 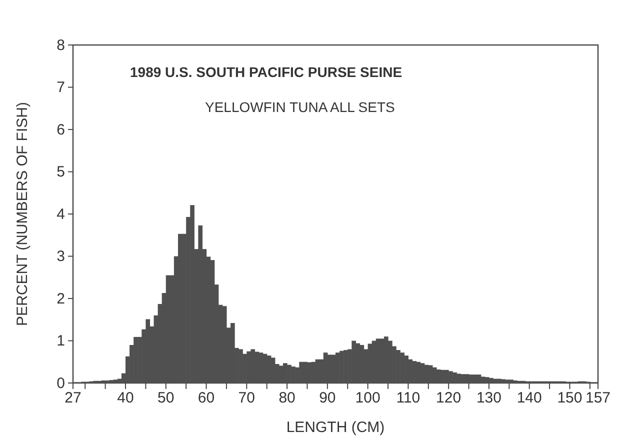 I want to click on x-tick-label: 100, so click(x=367, y=398).